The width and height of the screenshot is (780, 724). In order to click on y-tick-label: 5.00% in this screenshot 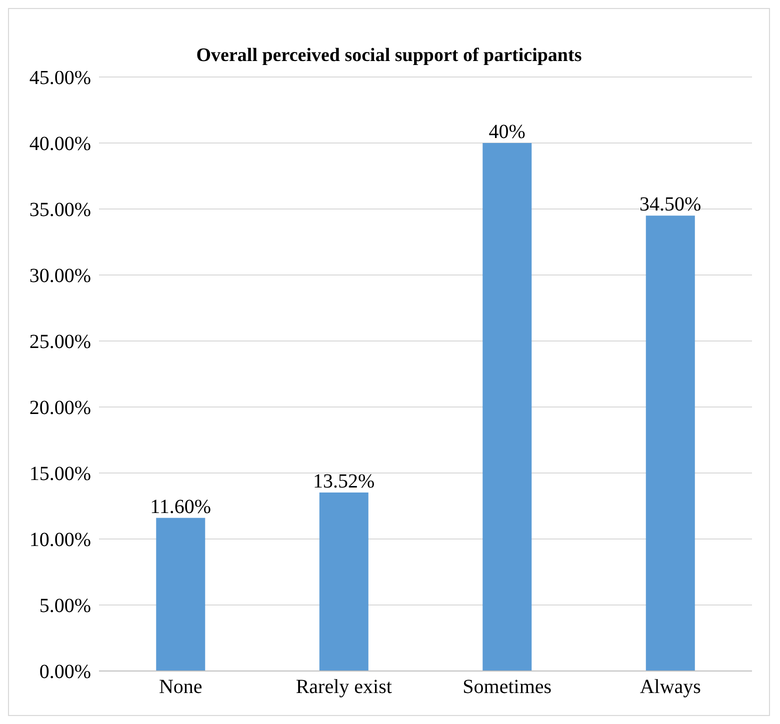, I will do `click(65, 606)`.